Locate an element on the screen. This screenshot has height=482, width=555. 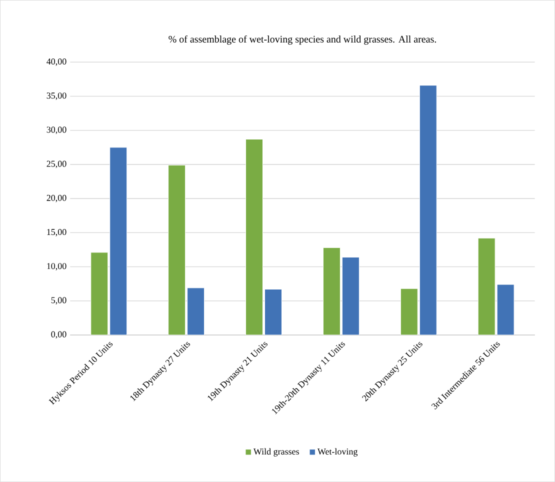
y-tick-label: 20,00 is located at coordinates (56, 198).